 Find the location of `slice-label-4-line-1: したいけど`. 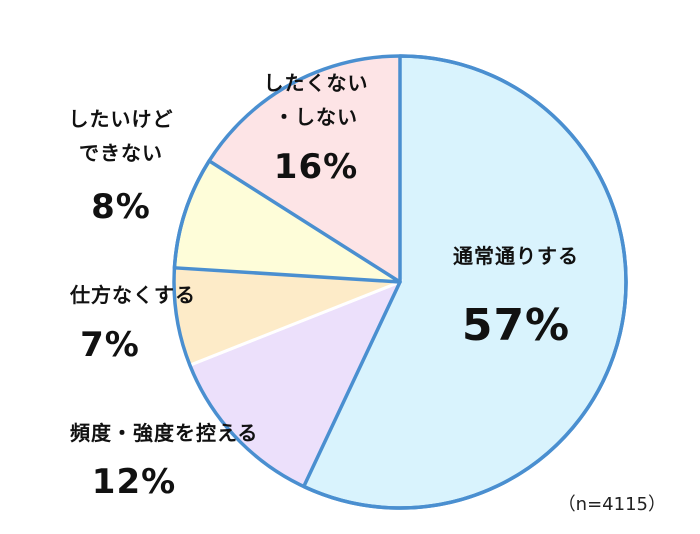

slice-label-4-line-1: したいけど is located at coordinates (121, 119).